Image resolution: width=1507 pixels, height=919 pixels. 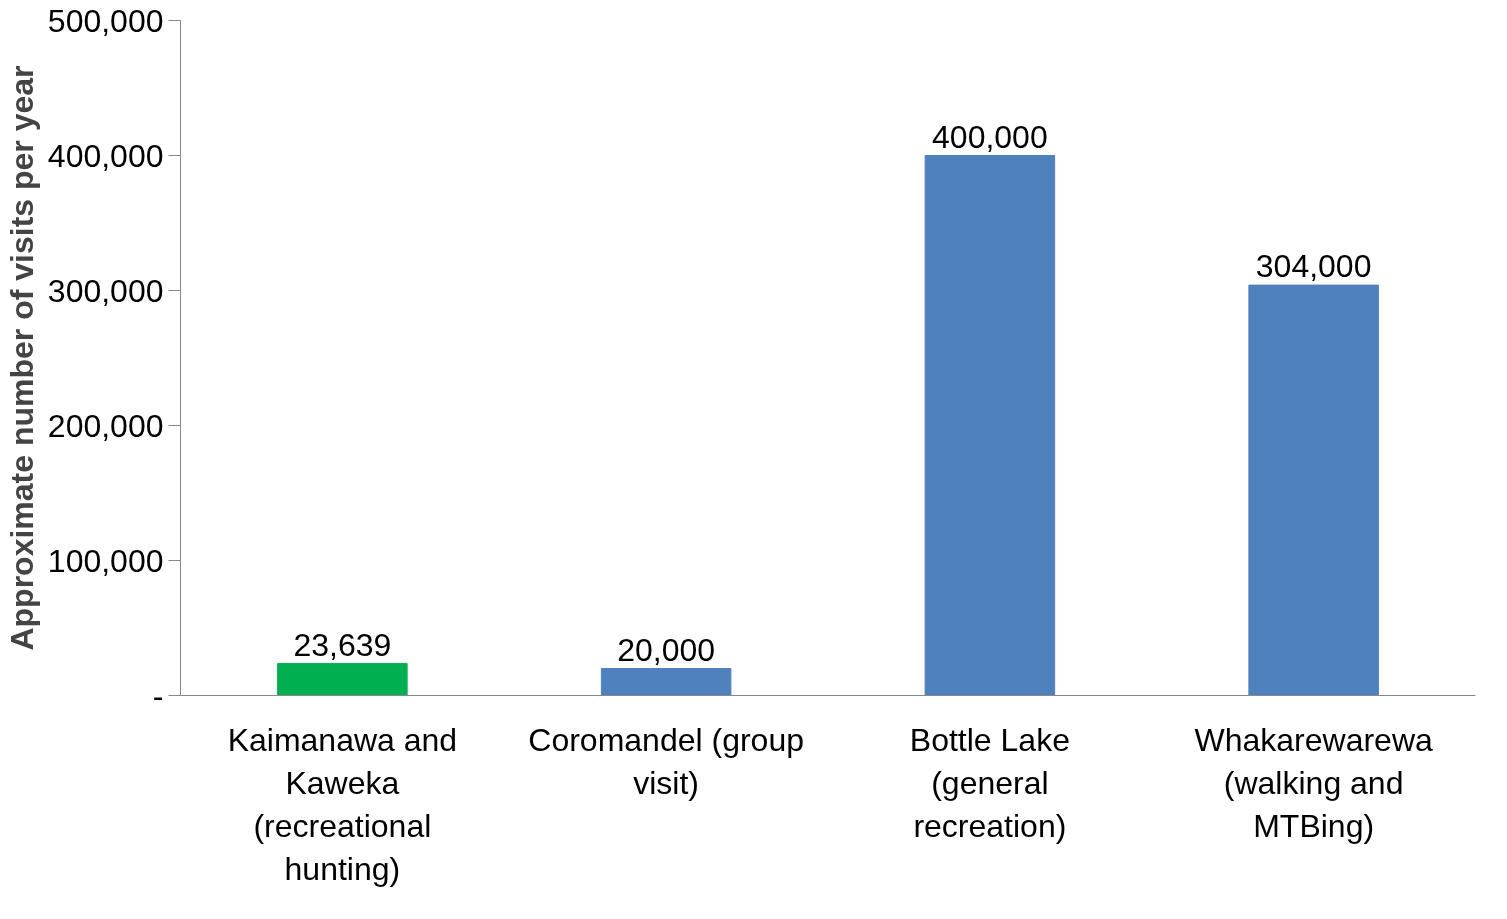 I want to click on x-tick-label: Coromandel (group visit), so click(x=666, y=761).